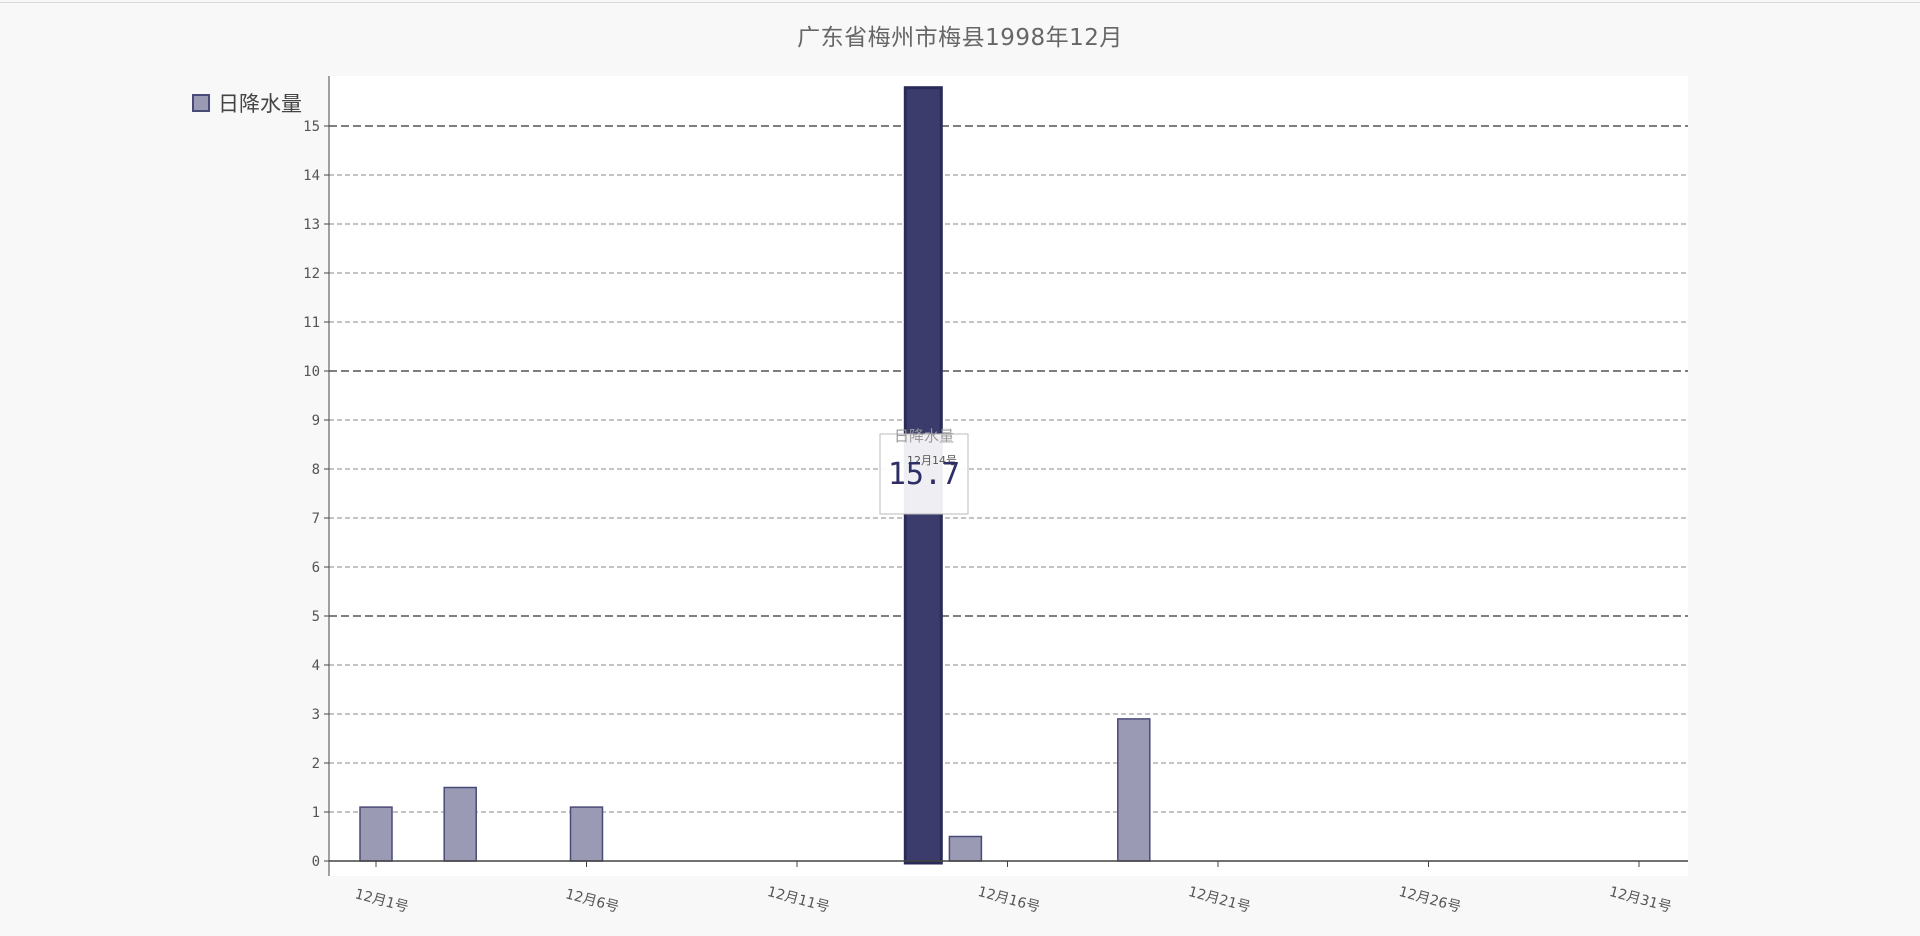 The height and width of the screenshot is (936, 1920). What do you see at coordinates (201, 103) in the screenshot?
I see `legend-swatch` at bounding box center [201, 103].